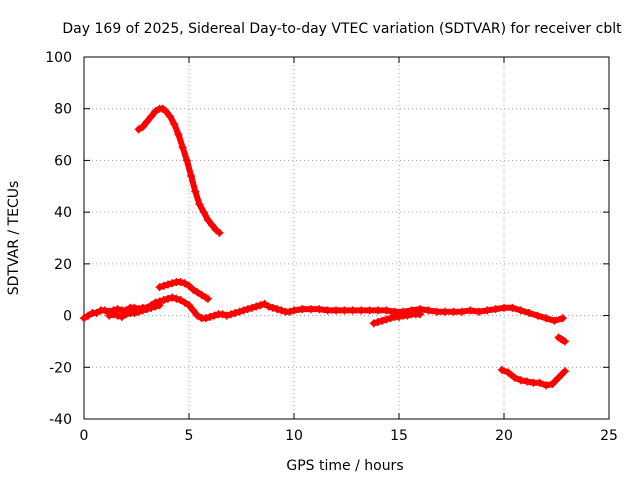  I want to click on series-arc-lower, so click(134, 311).